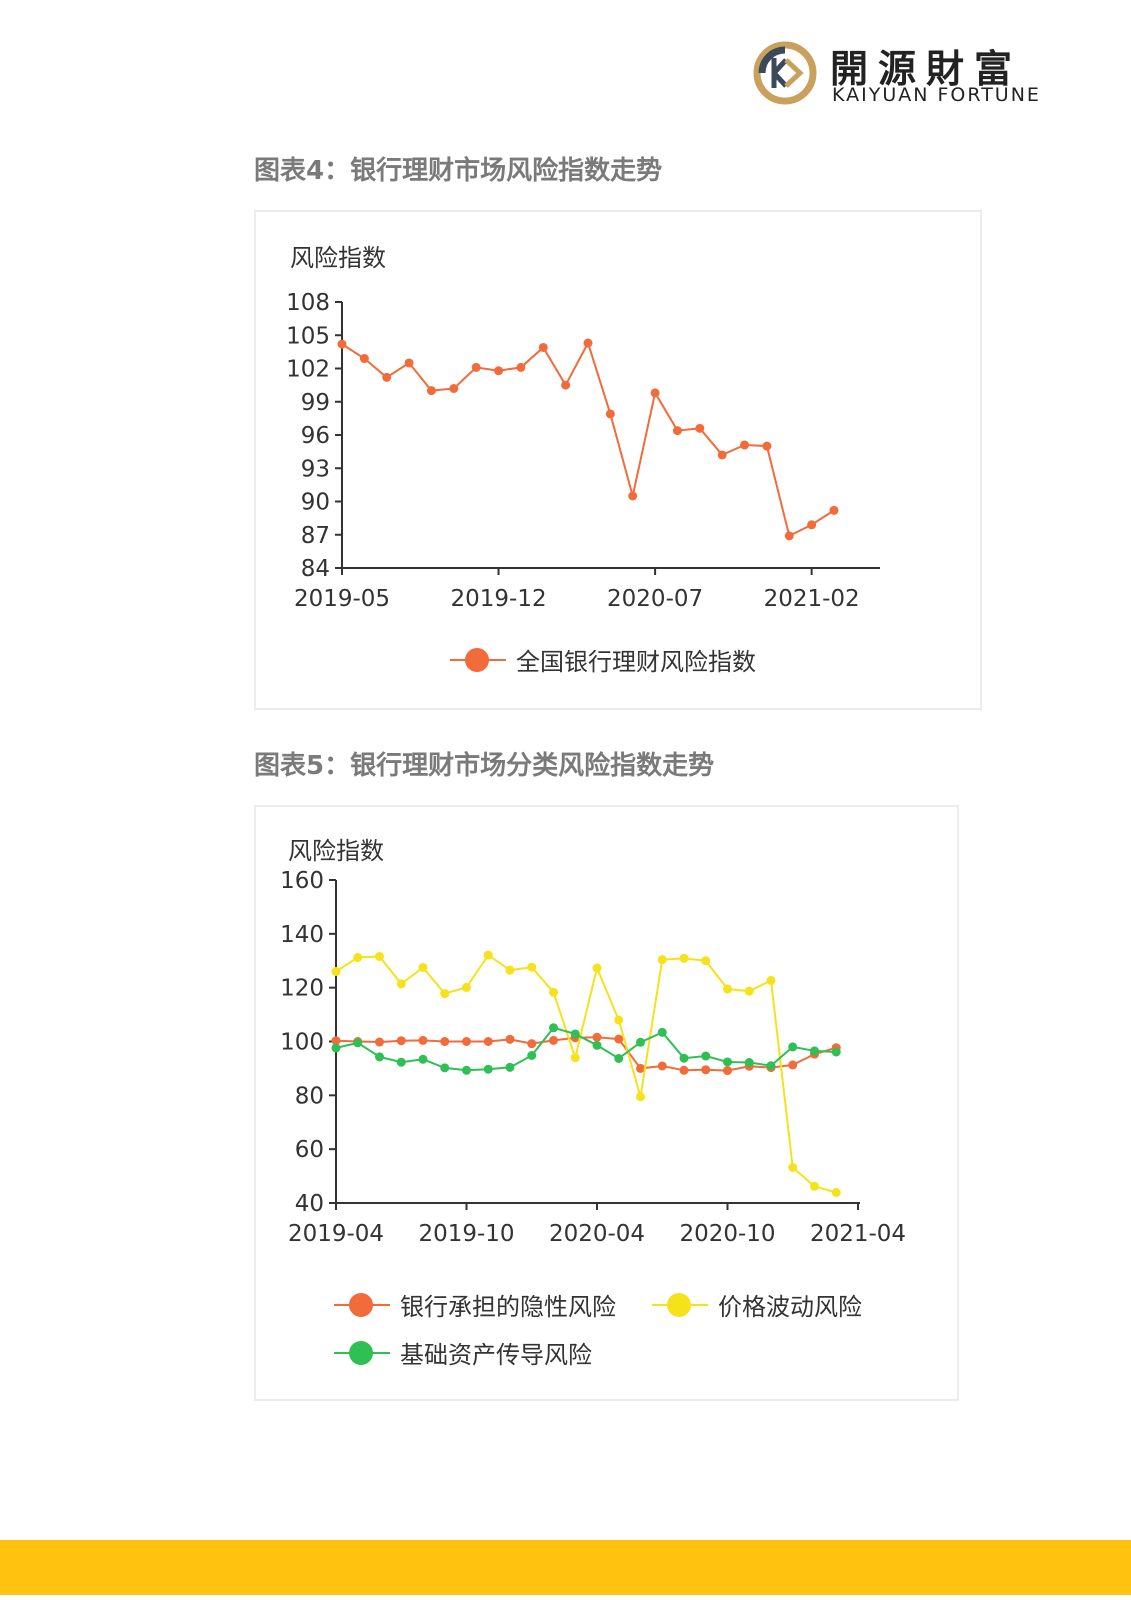 This screenshot has height=1600, width=1131. Describe the element at coordinates (302, 881) in the screenshot. I see `fig5-y-tick-label: 160` at that location.